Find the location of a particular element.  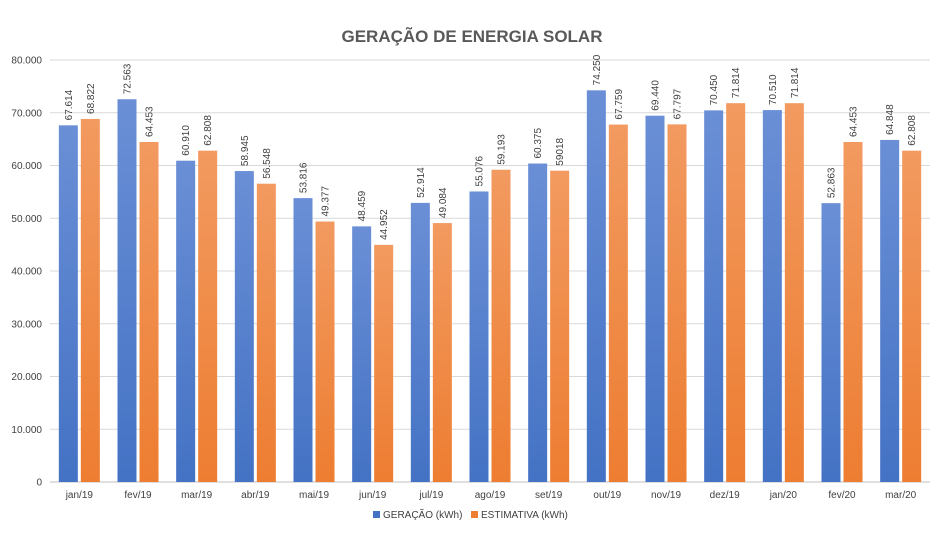

data-label: 67.797 is located at coordinates (678, 103).